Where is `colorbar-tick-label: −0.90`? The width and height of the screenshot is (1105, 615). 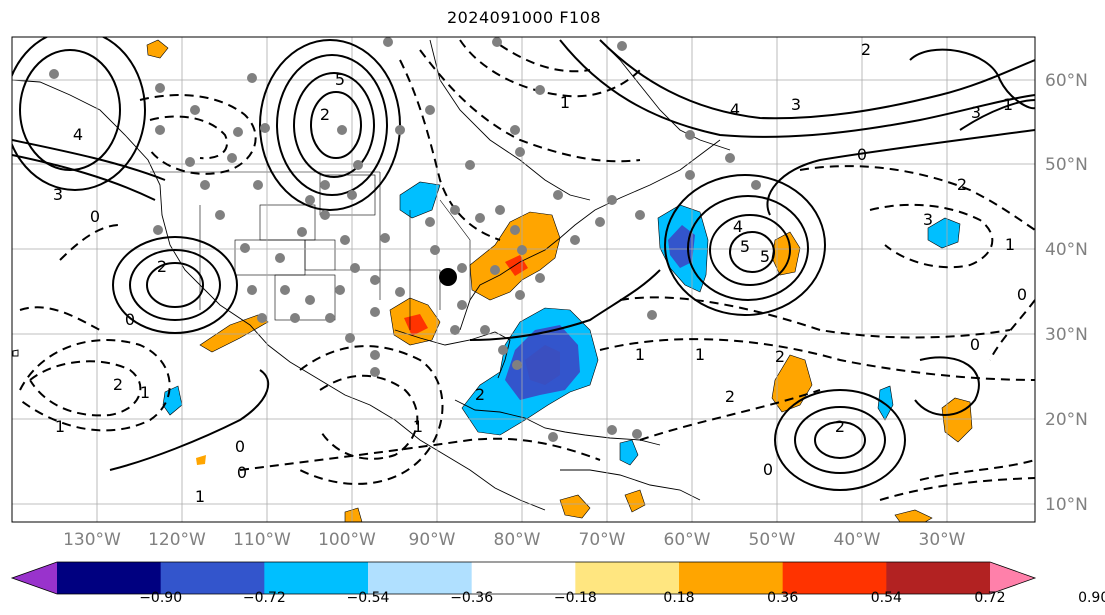
colorbar-tick-label: −0.90 is located at coordinates (160, 598).